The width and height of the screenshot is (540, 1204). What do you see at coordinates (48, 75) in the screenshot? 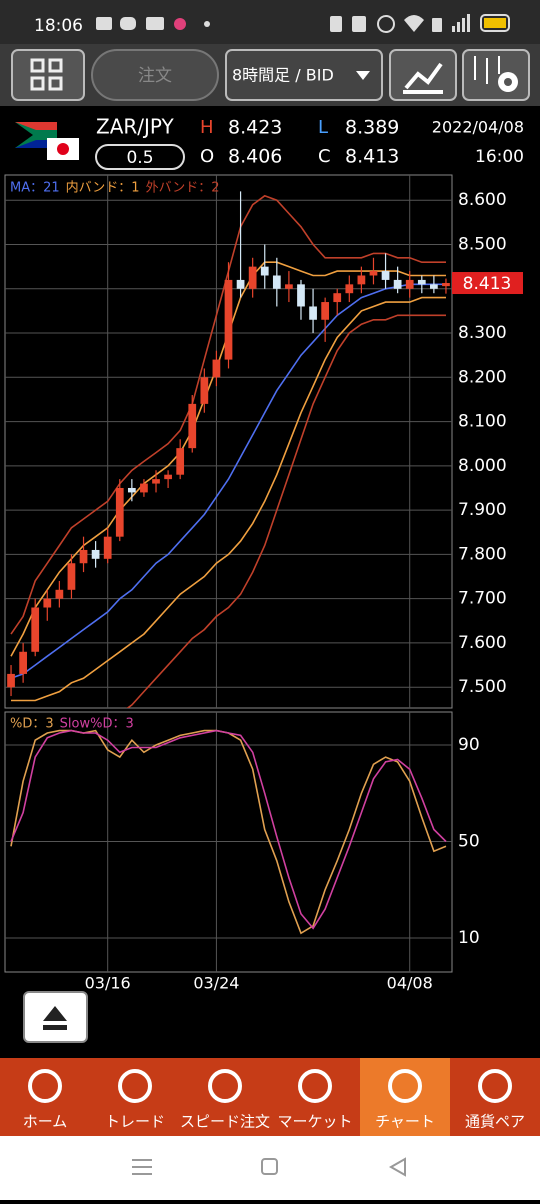
I see `menu-button` at bounding box center [48, 75].